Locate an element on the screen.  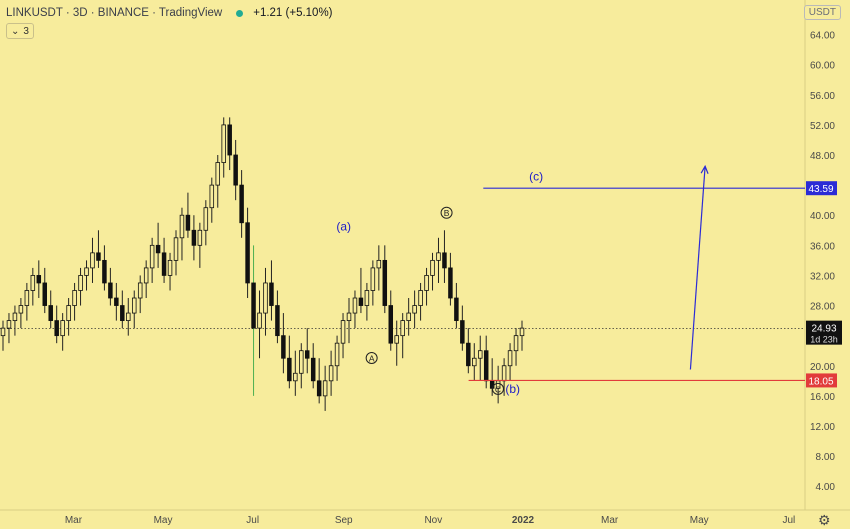
y-tick-label: 56.00 is located at coordinates (822, 96).